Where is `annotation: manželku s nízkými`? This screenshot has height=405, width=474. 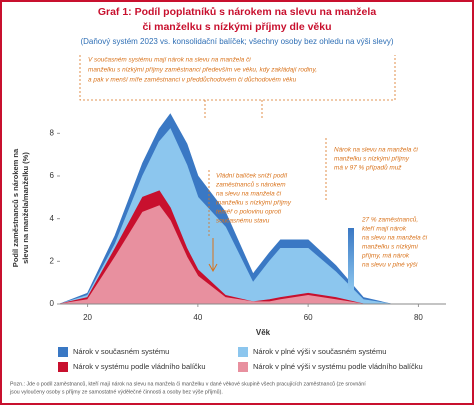
annotation: manželku s nízkými is located at coordinates (390, 247).